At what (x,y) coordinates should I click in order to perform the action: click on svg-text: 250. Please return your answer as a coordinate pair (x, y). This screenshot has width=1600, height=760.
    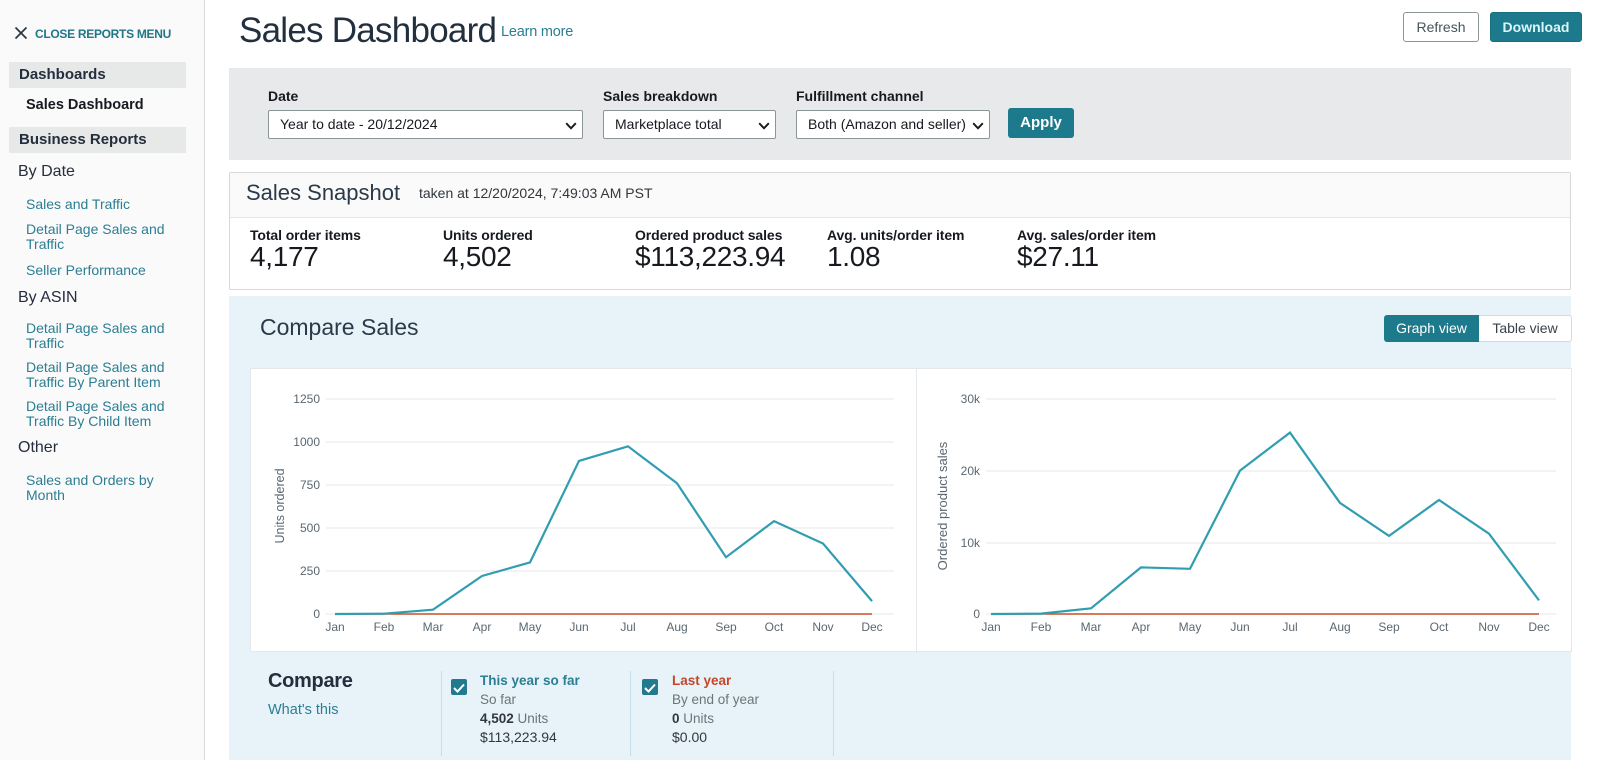
    Looking at the image, I should click on (310, 571).